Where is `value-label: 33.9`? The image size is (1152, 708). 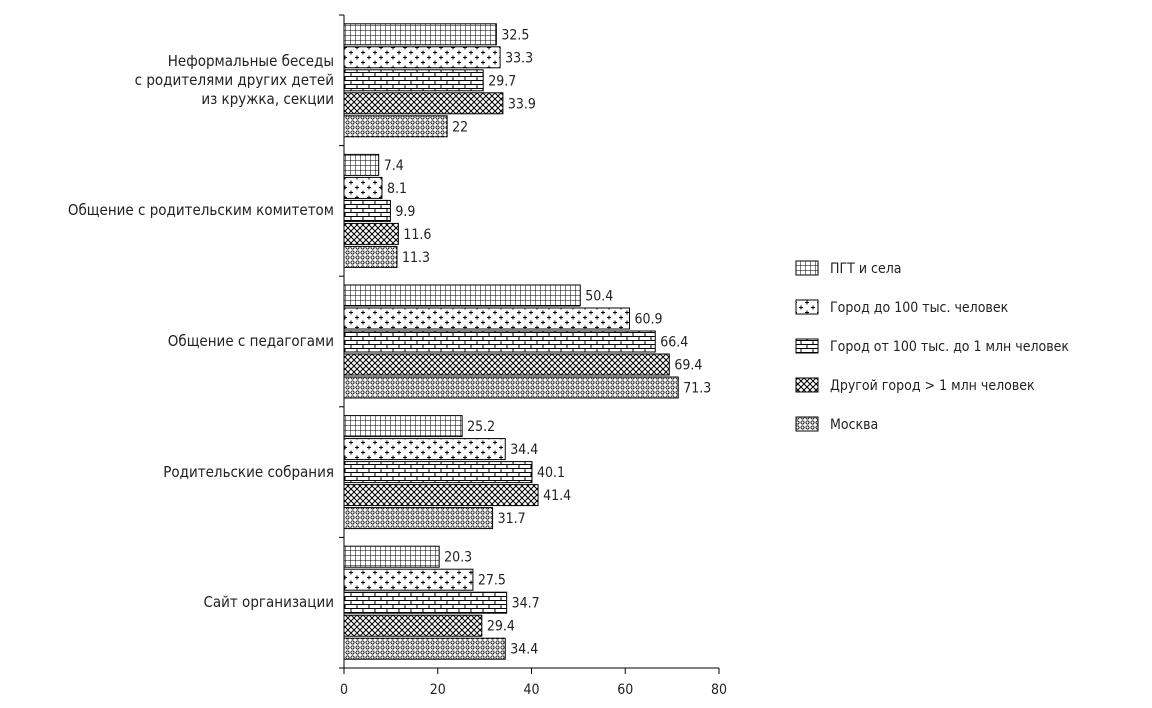 value-label: 33.9 is located at coordinates (522, 104).